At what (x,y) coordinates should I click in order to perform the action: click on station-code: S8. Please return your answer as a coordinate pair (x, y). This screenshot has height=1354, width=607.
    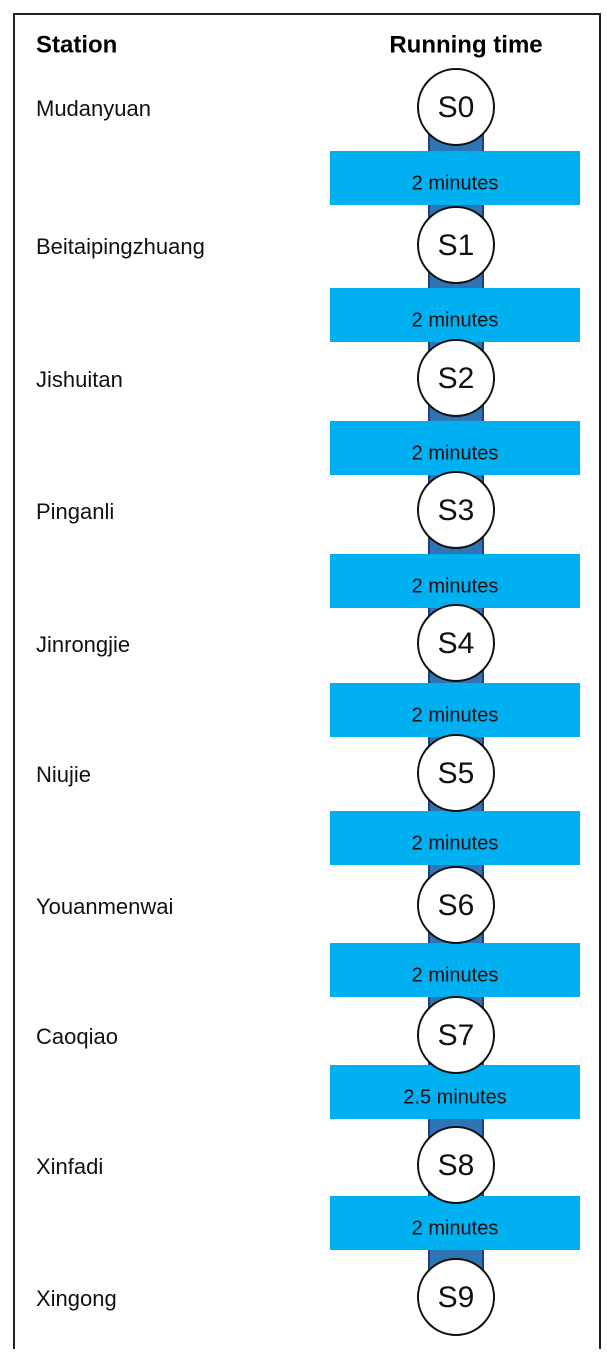
    Looking at the image, I should click on (456, 1165).